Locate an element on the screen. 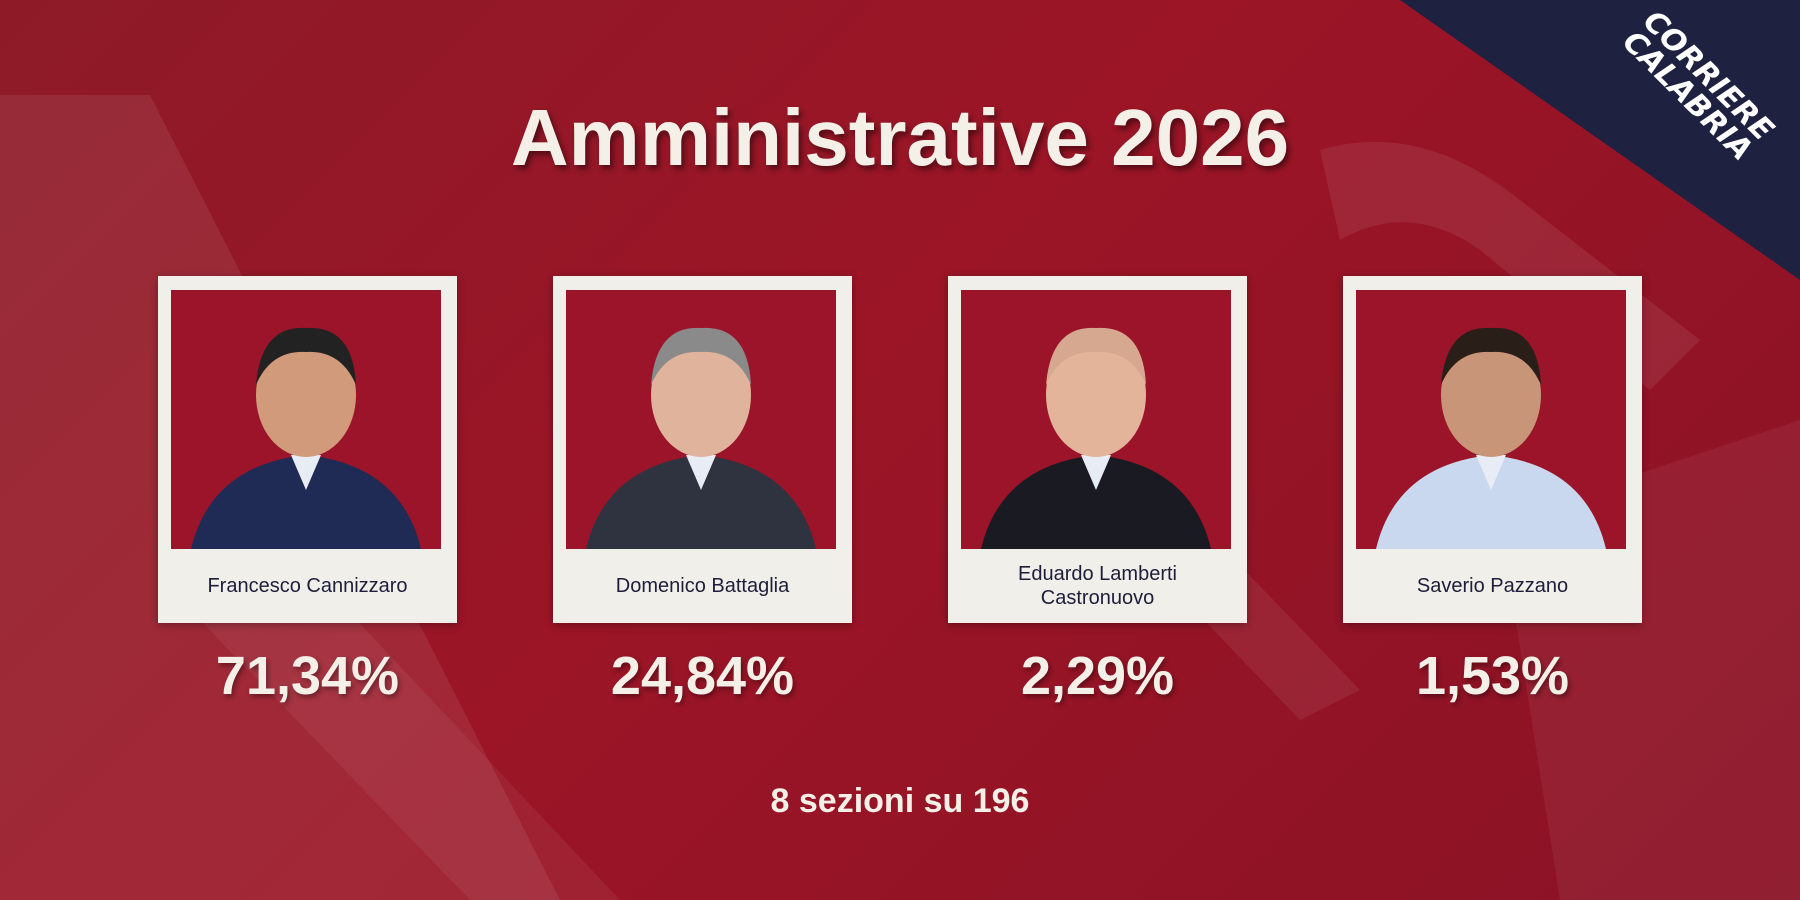 The image size is (1800, 900). candidate-name: Domenico Battaglia is located at coordinates (702, 586).